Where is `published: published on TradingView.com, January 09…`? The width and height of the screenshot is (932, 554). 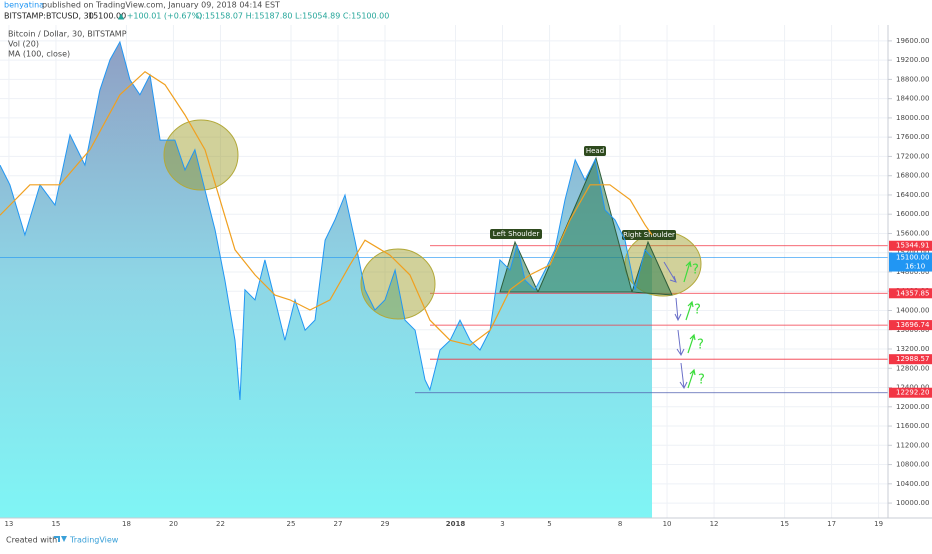
published: published on TradingView.com, January 09… is located at coordinates (161, 5).